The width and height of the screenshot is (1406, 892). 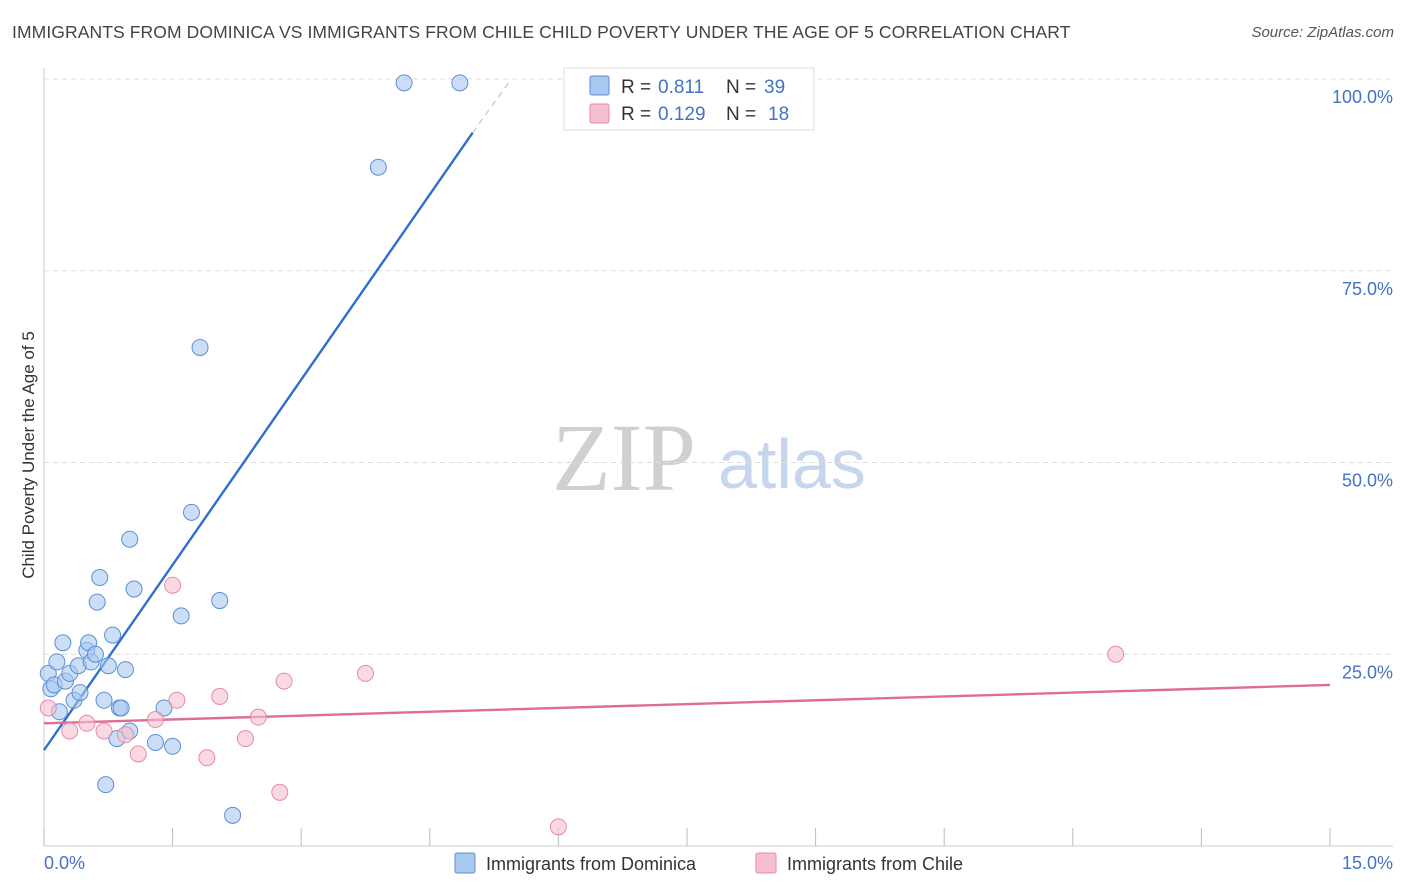 What do you see at coordinates (681, 87) in the screenshot?
I see `legend-r-value-dominica: 0.811` at bounding box center [681, 87].